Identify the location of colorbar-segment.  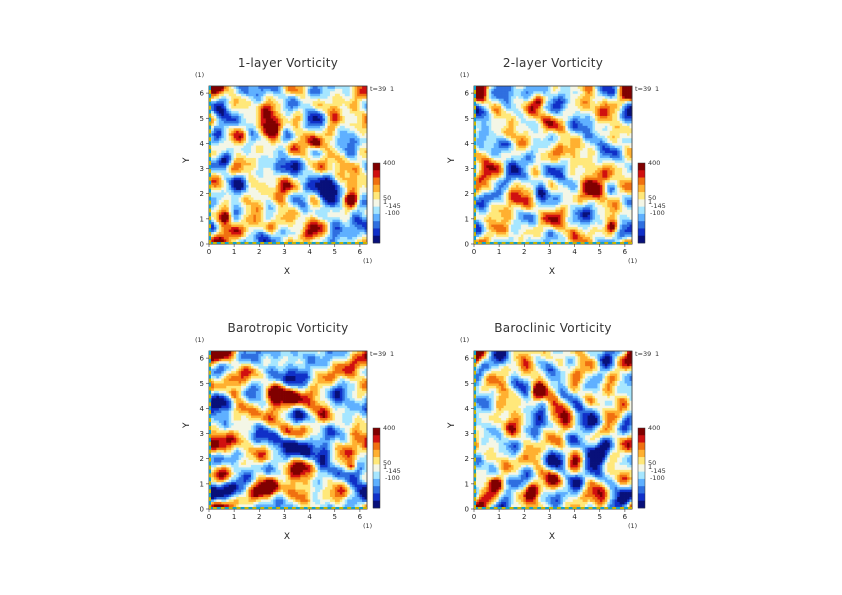
(376, 181).